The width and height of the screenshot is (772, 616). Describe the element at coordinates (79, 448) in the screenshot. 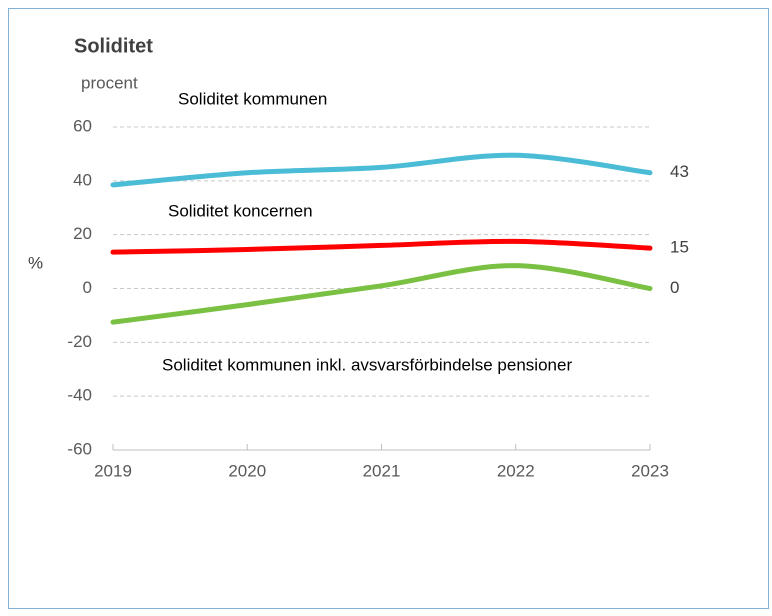

I see `y-tick-label: -60` at that location.